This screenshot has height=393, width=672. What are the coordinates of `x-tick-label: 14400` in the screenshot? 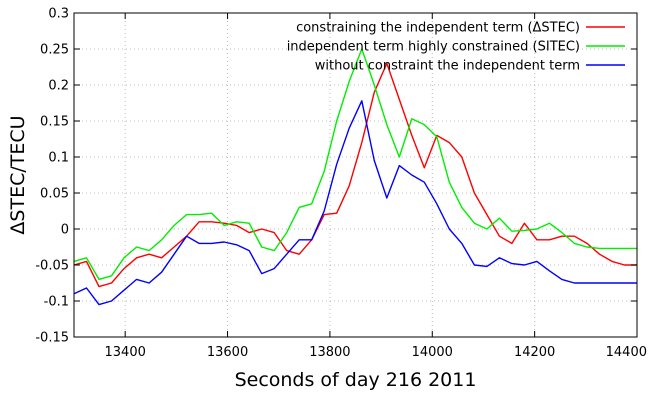 It's located at (626, 352).